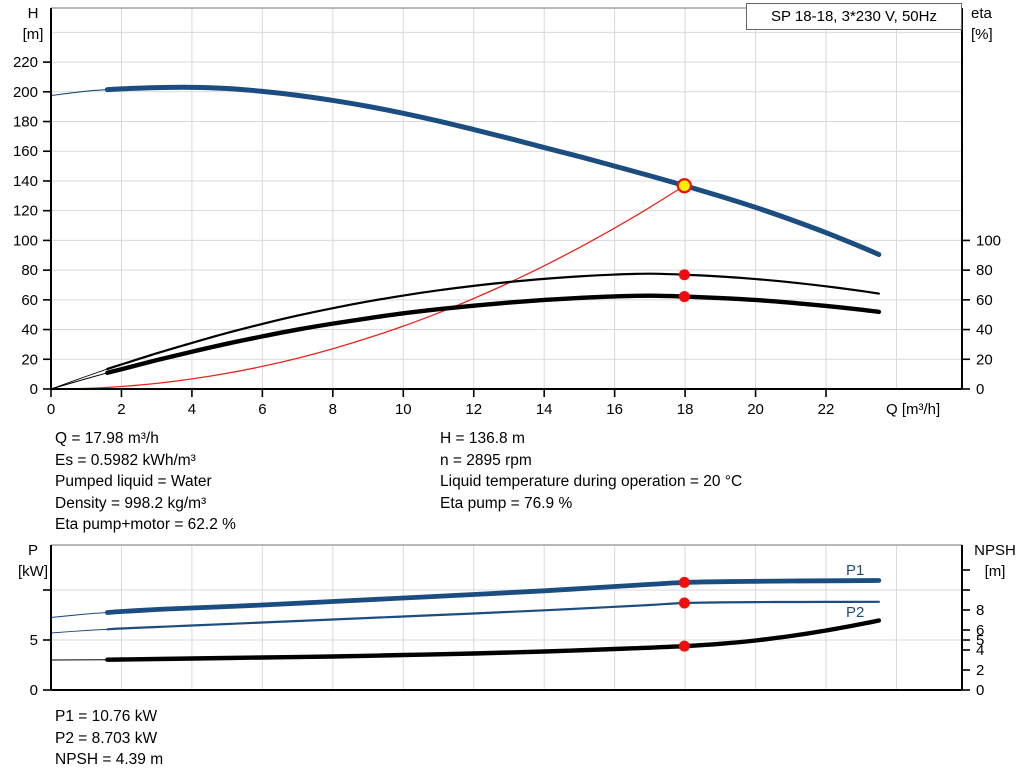  I want to click on series, so click(466, 620).